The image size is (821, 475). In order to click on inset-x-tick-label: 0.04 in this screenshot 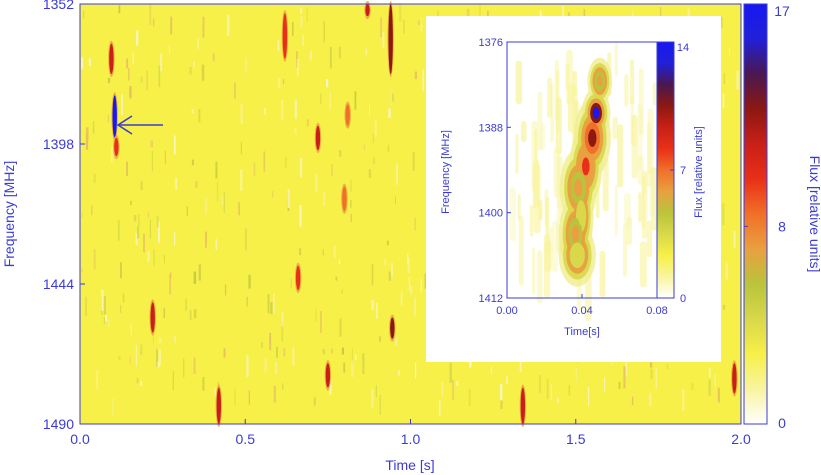, I will do `click(581, 311)`.